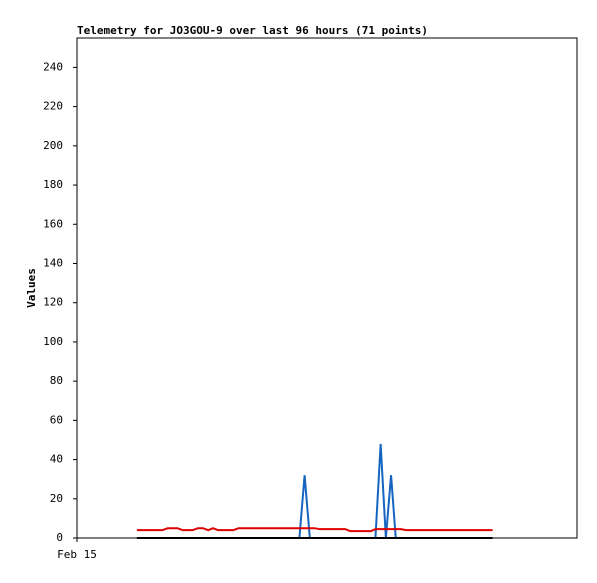 The height and width of the screenshot is (583, 597). What do you see at coordinates (53, 145) in the screenshot?
I see `y-tick-label: 200` at bounding box center [53, 145].